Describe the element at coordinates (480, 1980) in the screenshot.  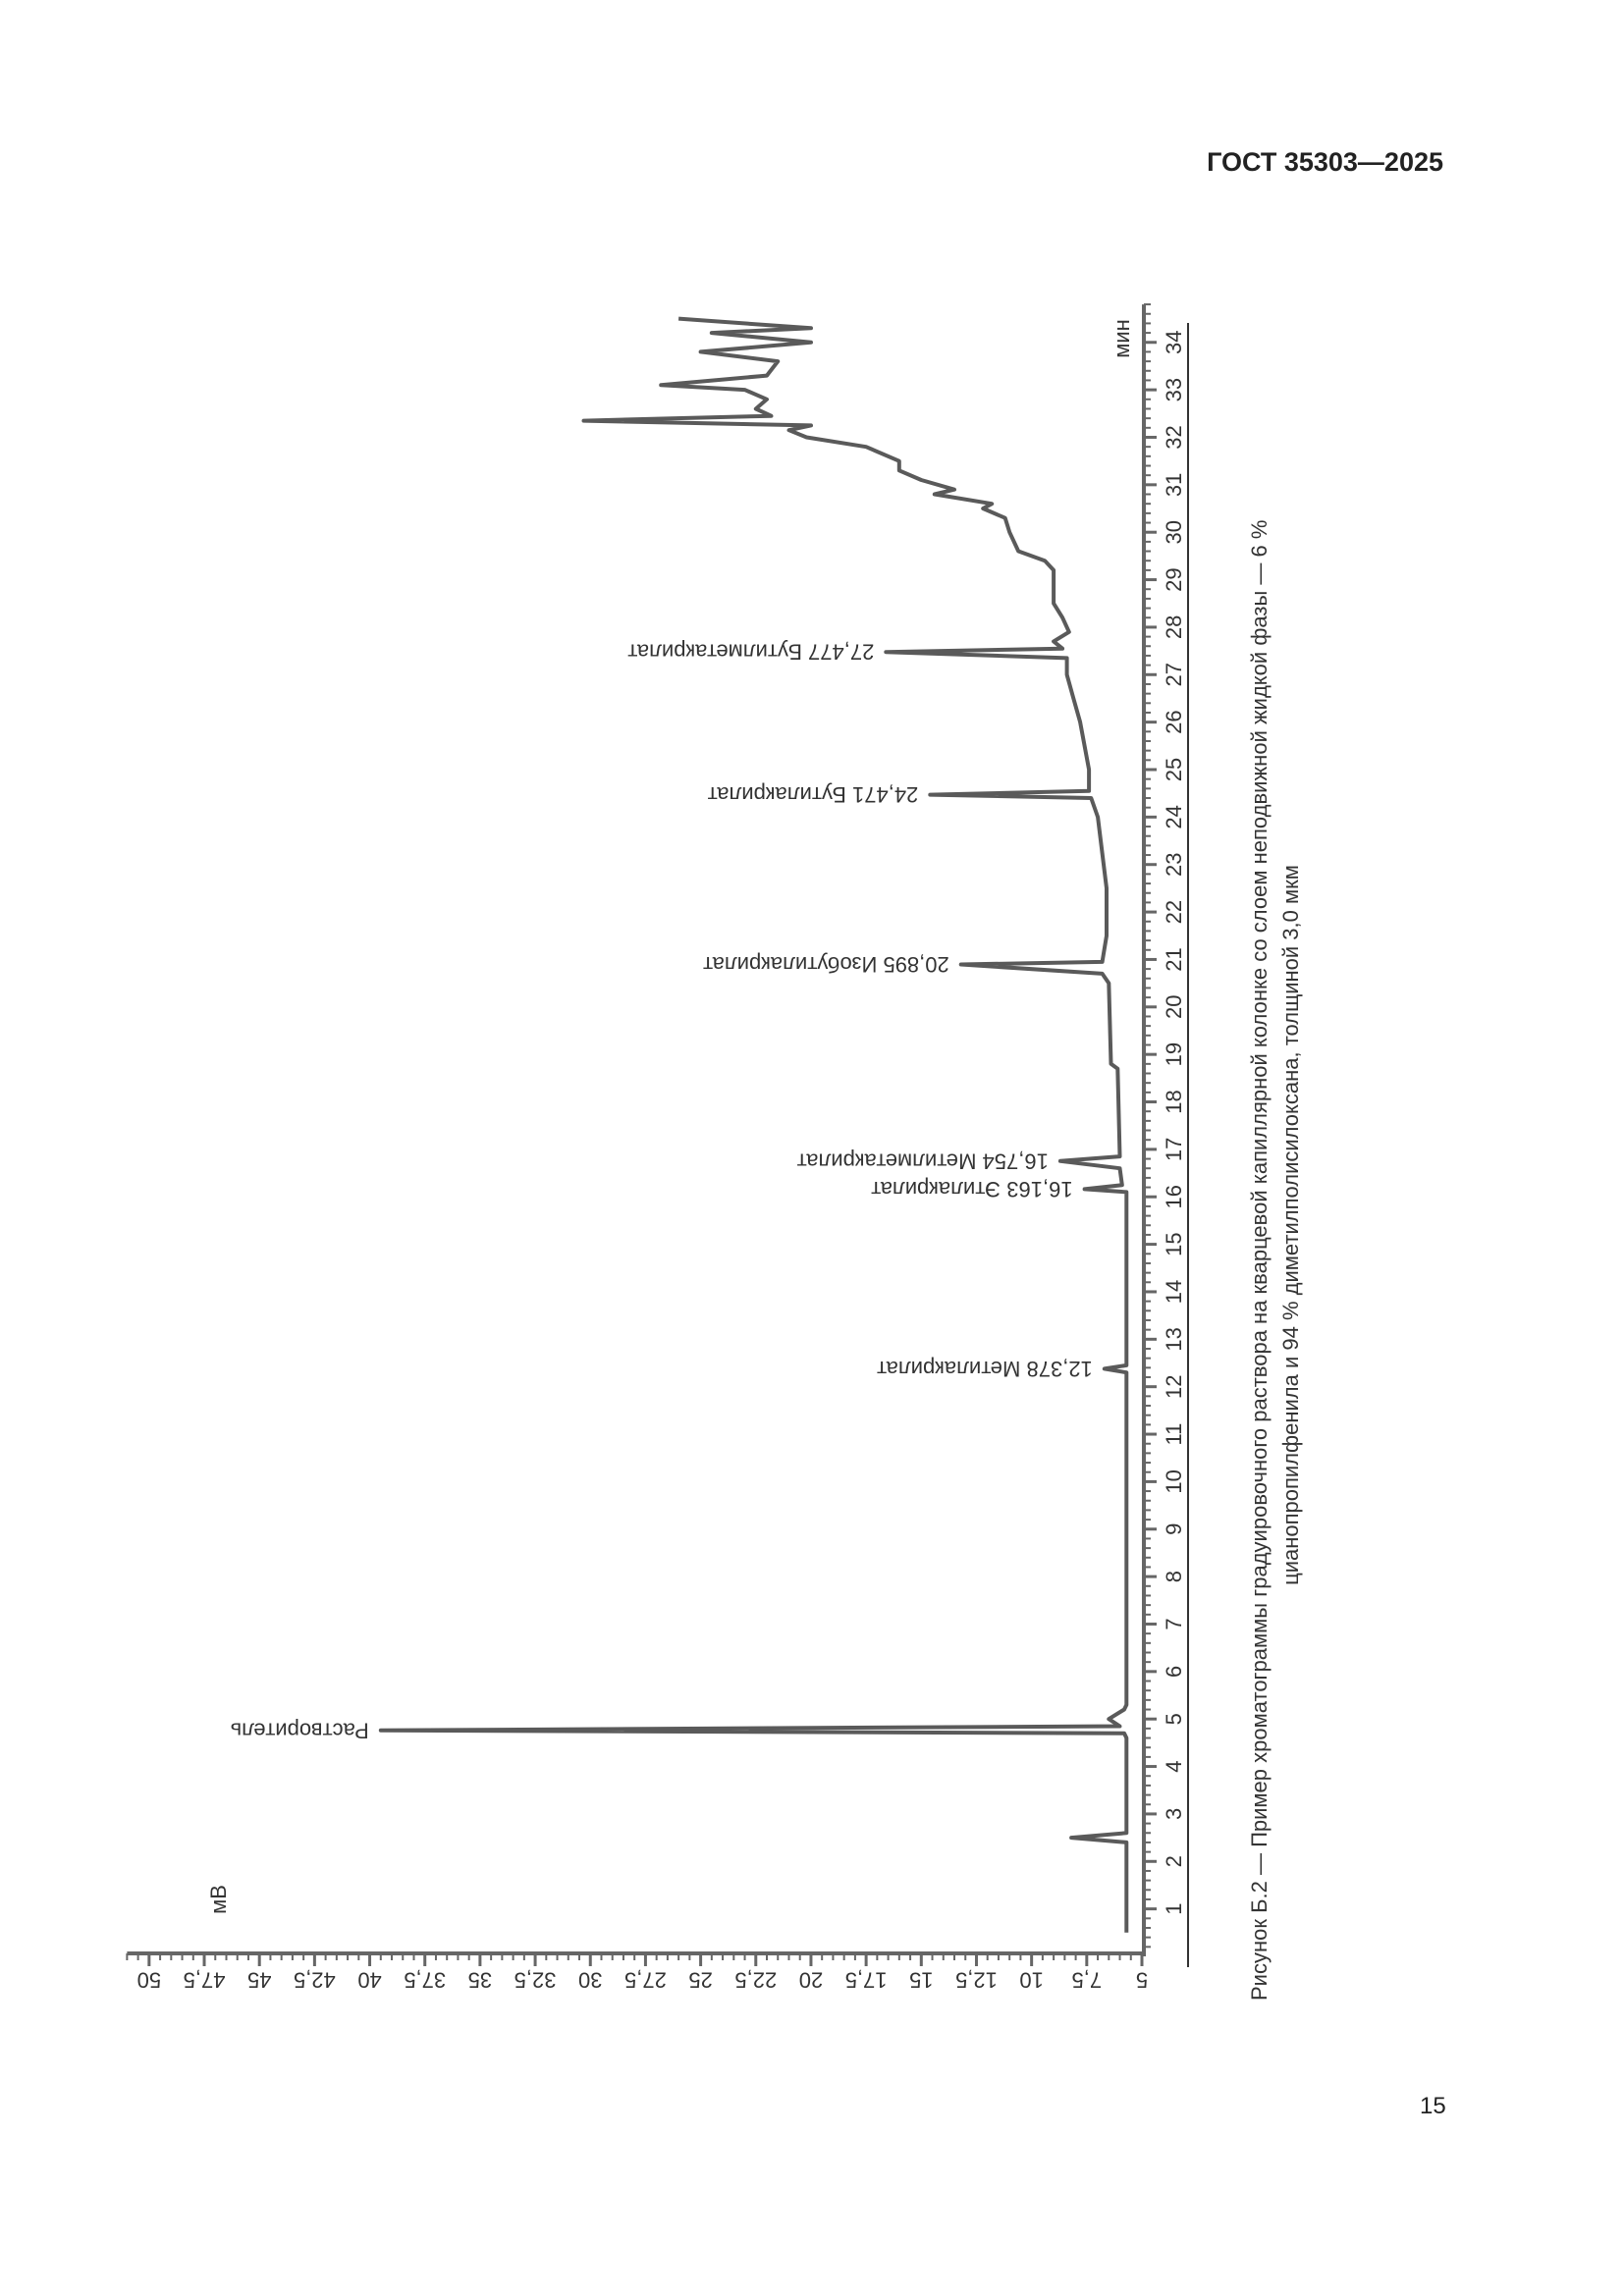
I see `y-tick-label: 35` at that location.